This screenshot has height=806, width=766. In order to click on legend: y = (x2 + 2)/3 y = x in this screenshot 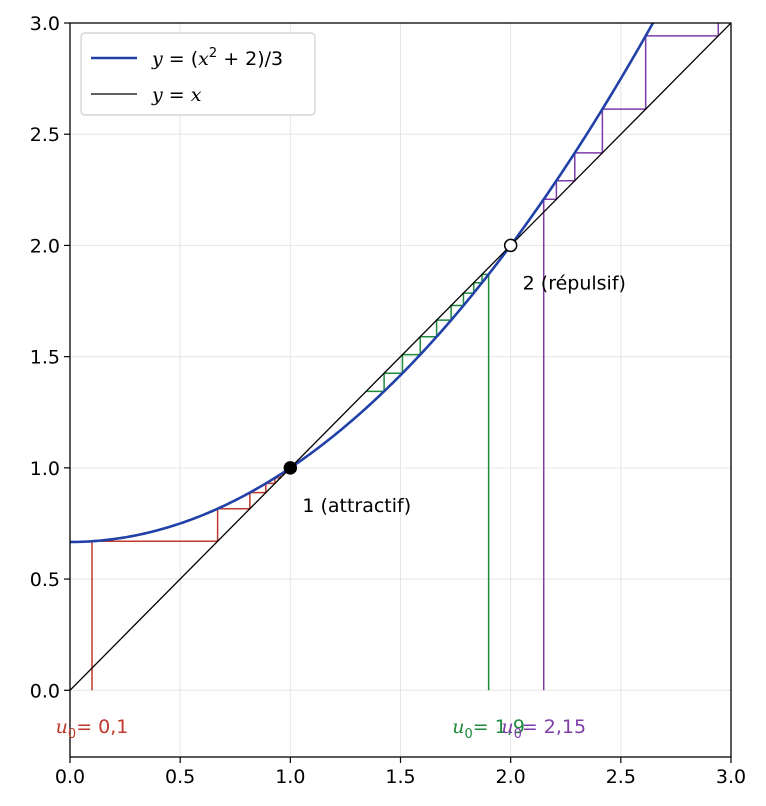, I will do `click(198, 74)`.